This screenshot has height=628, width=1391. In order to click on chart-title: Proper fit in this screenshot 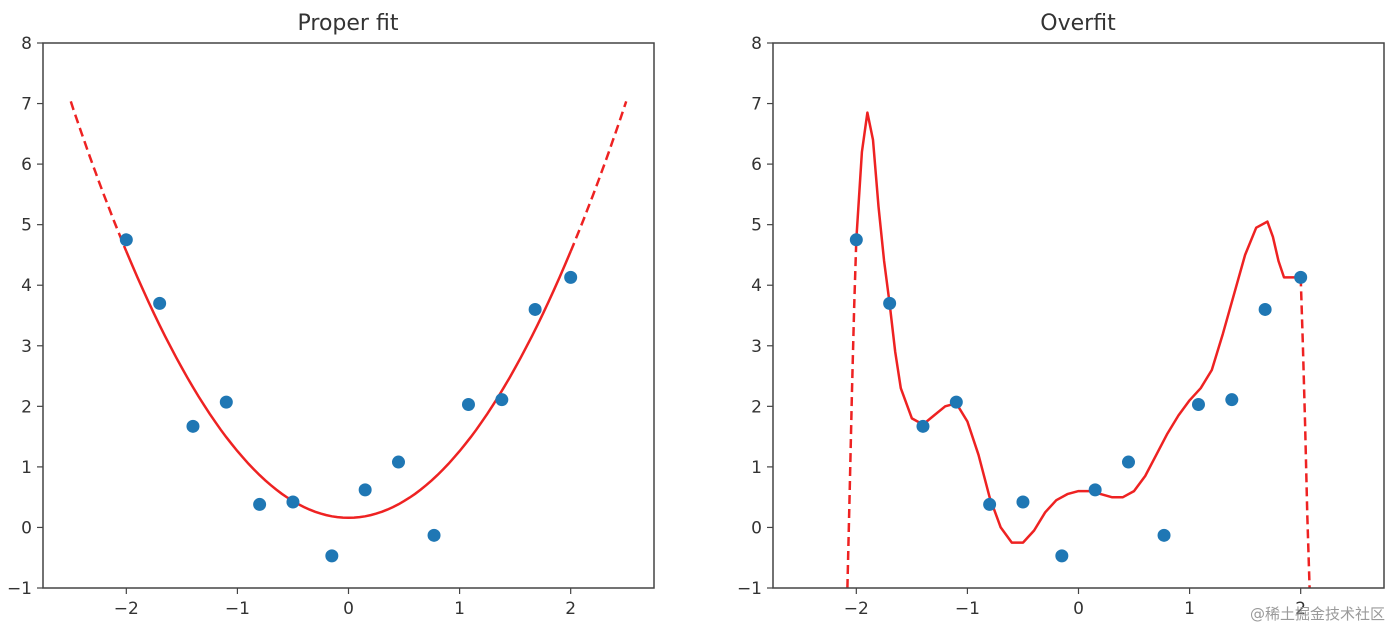, I will do `click(348, 23)`.